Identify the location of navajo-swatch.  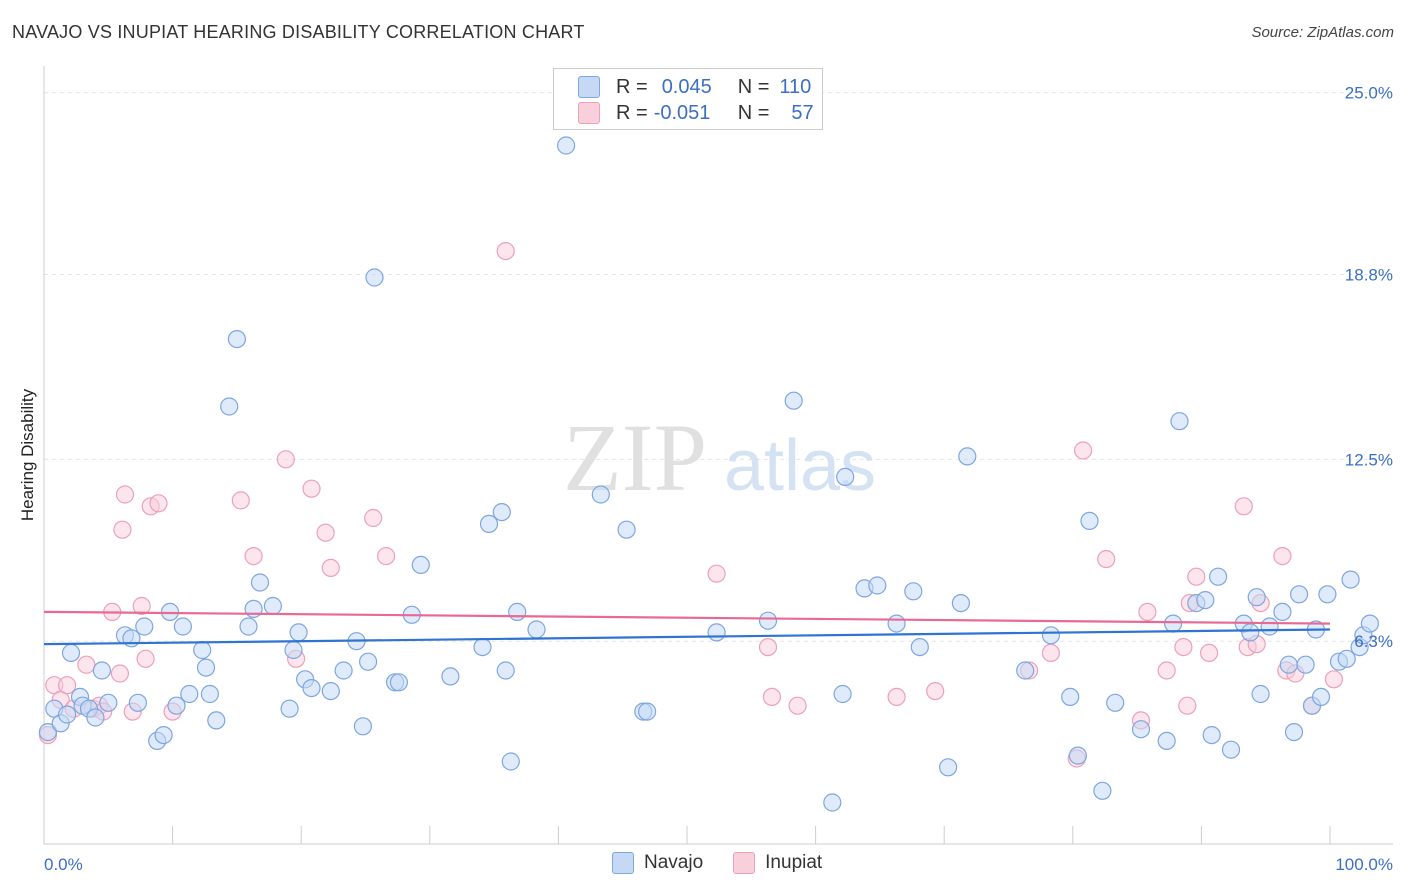
(623, 863).